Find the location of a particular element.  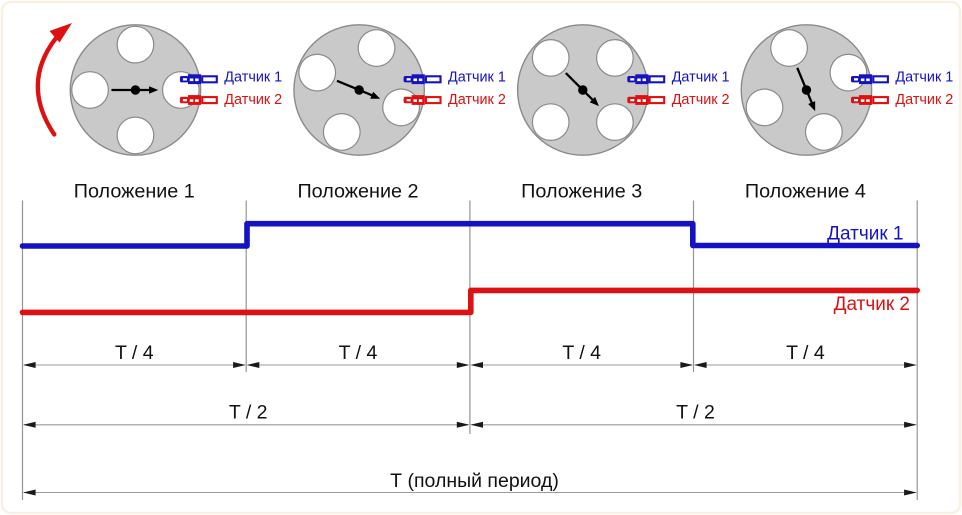

svg-text: Положение 1 is located at coordinates (134, 192).